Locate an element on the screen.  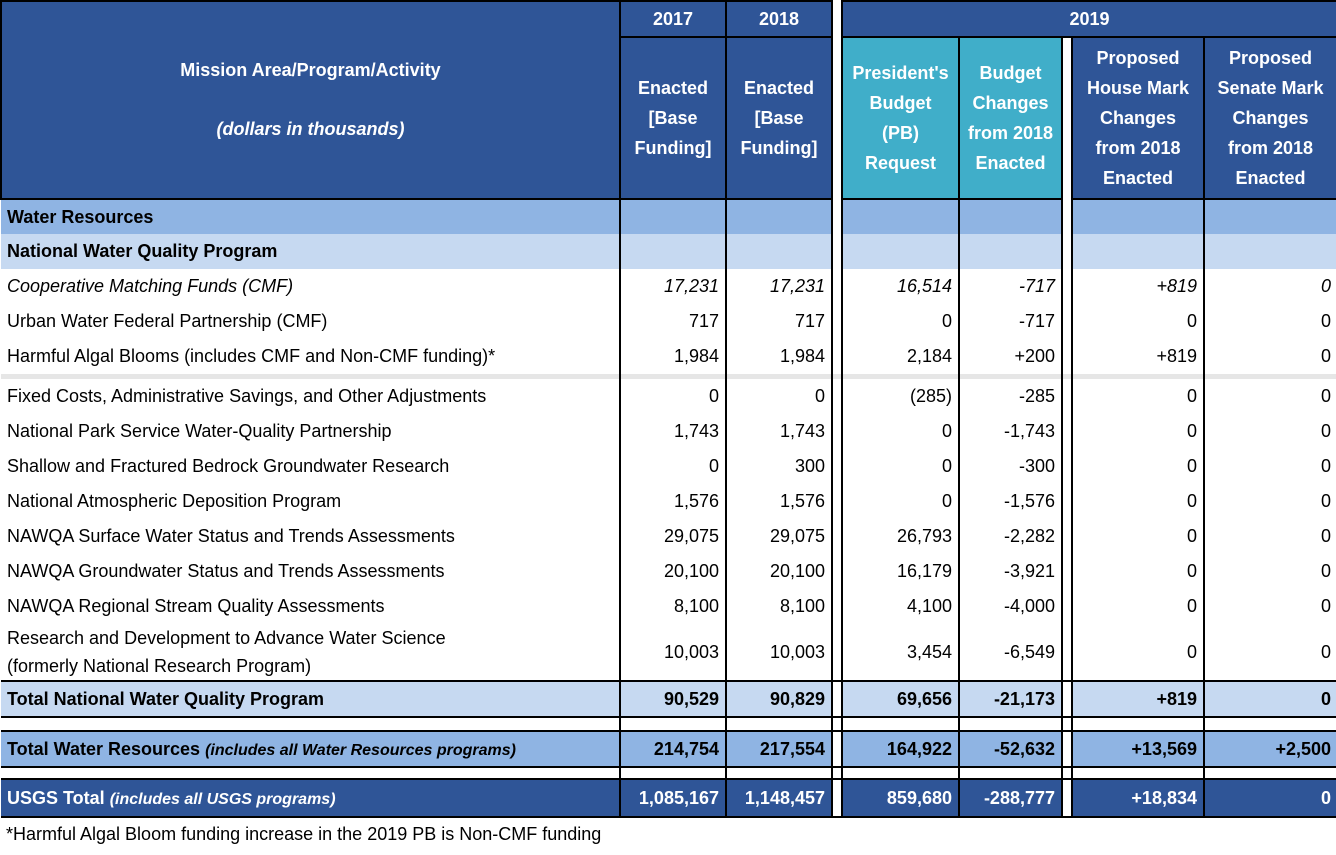
spacer-row is located at coordinates (668, 773).